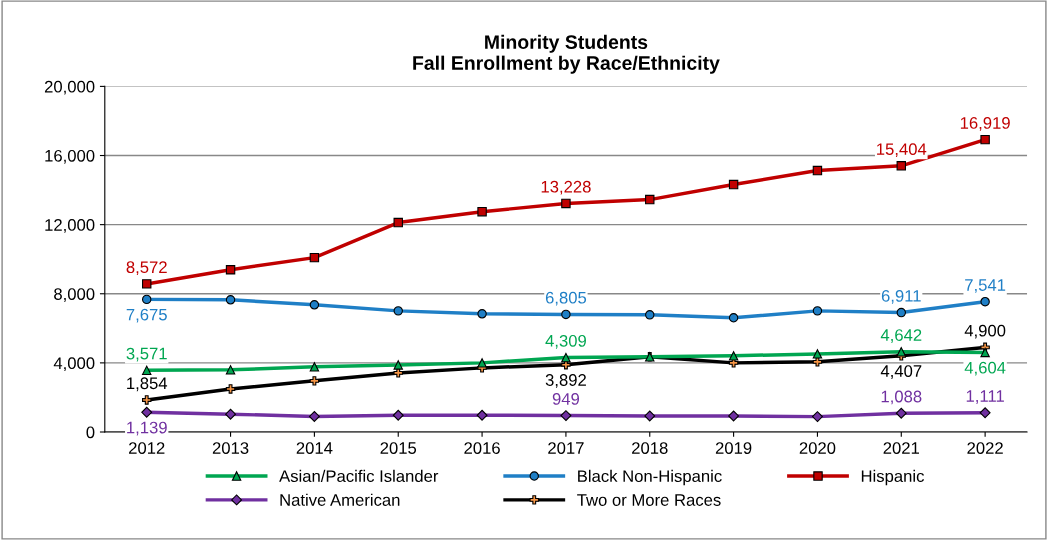 The height and width of the screenshot is (540, 1048). I want to click on data-label: 1,854, so click(147, 384).